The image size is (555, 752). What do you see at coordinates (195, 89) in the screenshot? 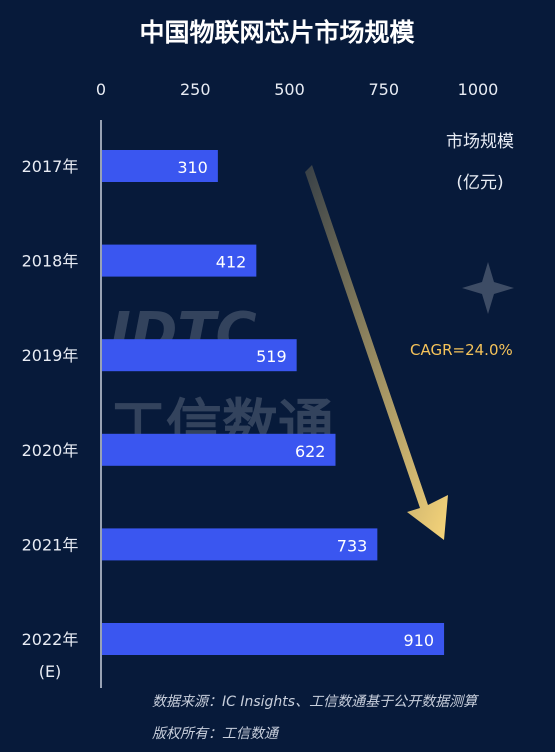
I see `x-tick-label: 250` at bounding box center [195, 89].